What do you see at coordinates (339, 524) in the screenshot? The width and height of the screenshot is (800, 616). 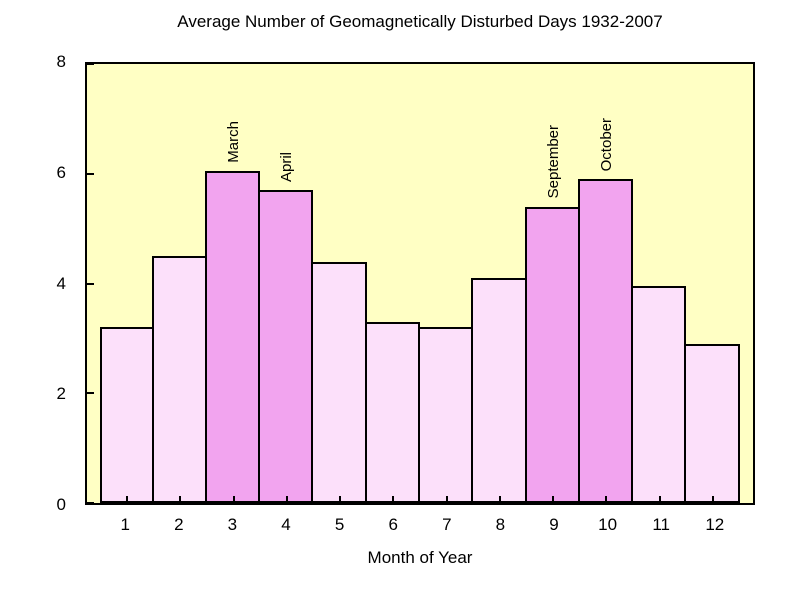 I see `x-tick-label-5: 5` at bounding box center [339, 524].